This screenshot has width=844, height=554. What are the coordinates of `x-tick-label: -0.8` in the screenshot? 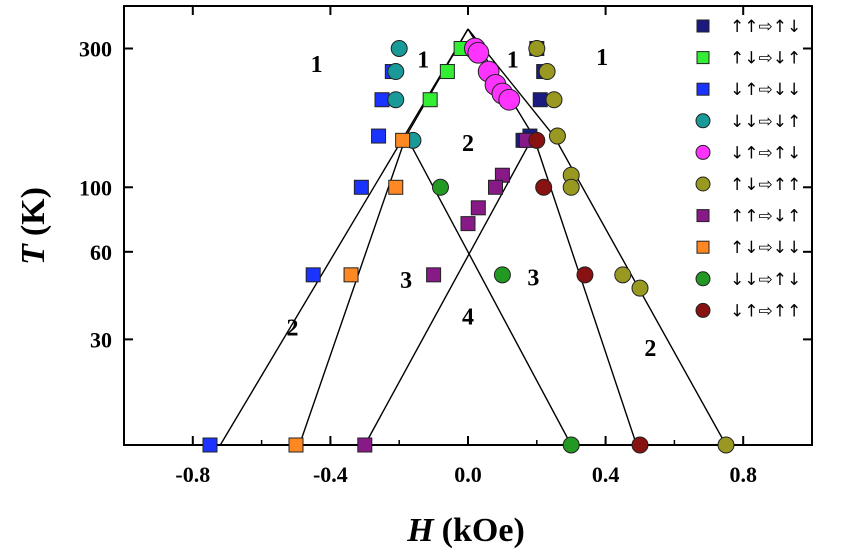 It's located at (192, 474).